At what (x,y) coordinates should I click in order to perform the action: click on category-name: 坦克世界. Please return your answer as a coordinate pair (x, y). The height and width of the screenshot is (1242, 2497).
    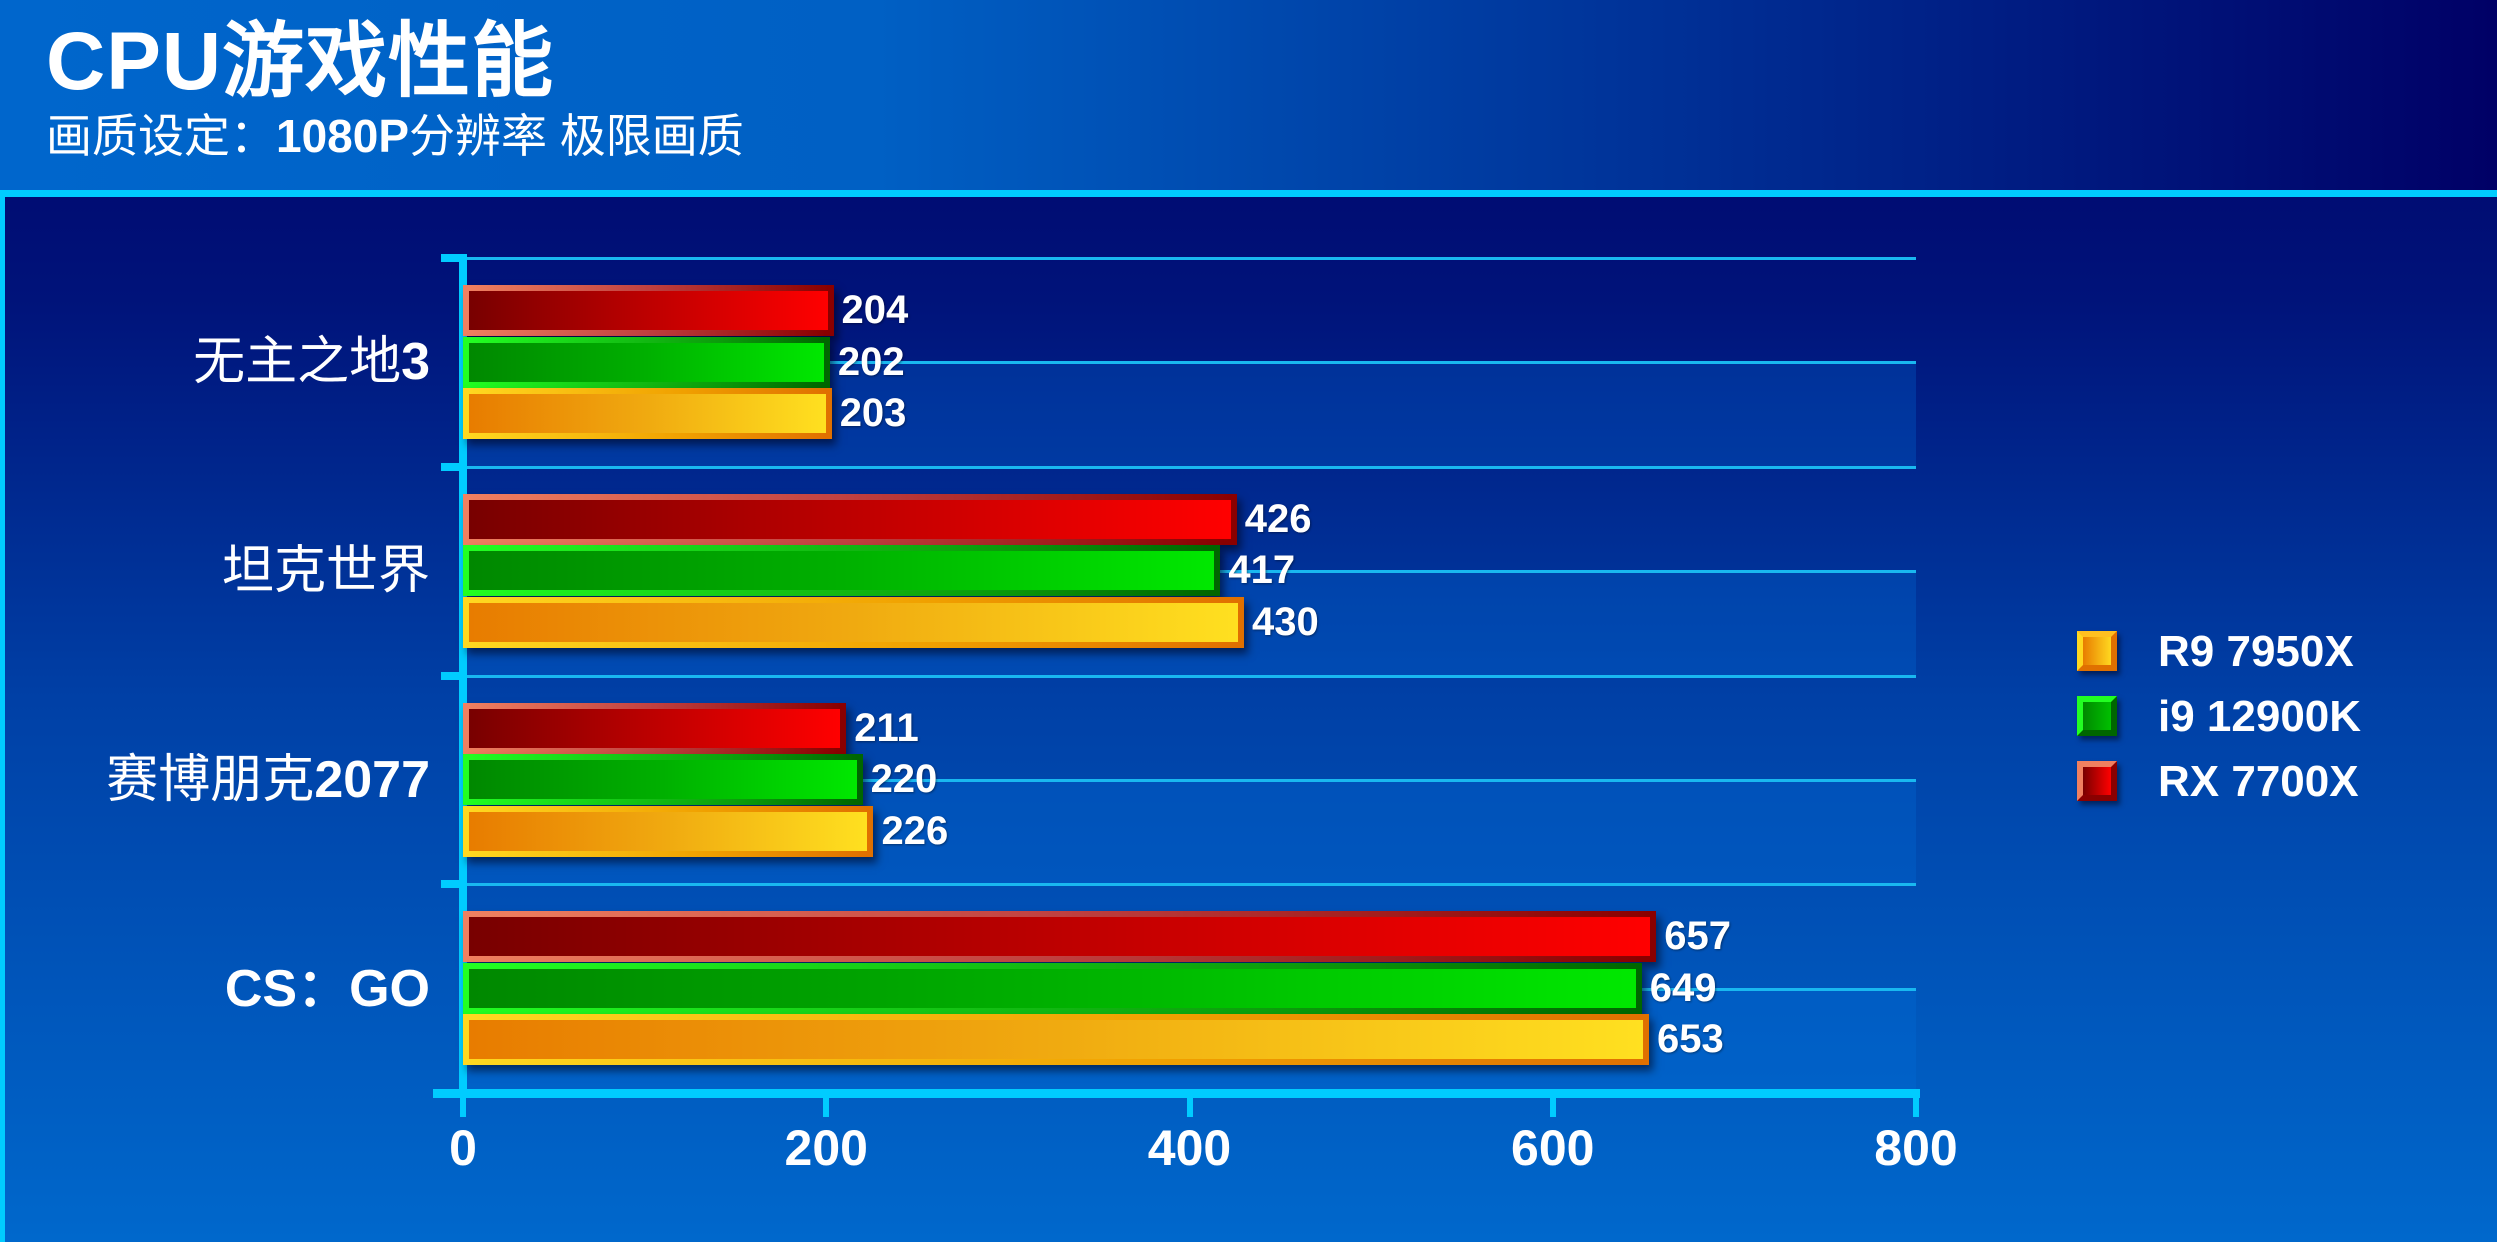
    Looking at the image, I should click on (325, 571).